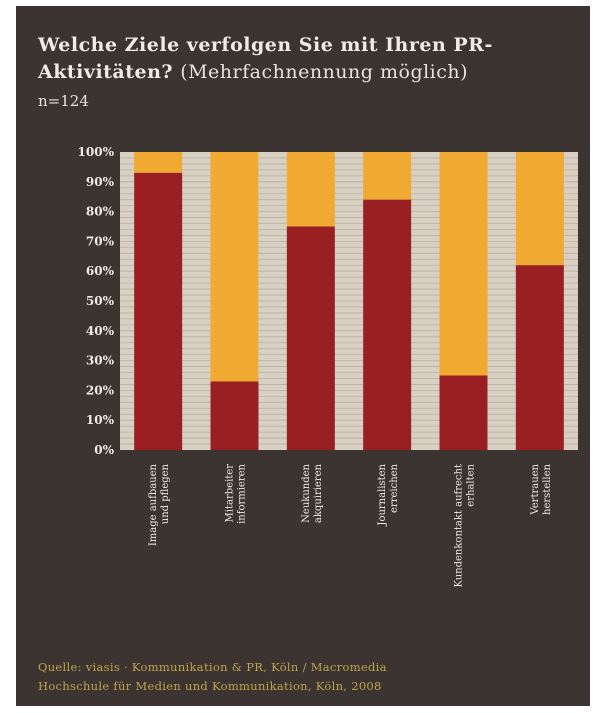 Image resolution: width=606 pixels, height=713 pixels. I want to click on category-label-line: Vertrauen, so click(535, 489).